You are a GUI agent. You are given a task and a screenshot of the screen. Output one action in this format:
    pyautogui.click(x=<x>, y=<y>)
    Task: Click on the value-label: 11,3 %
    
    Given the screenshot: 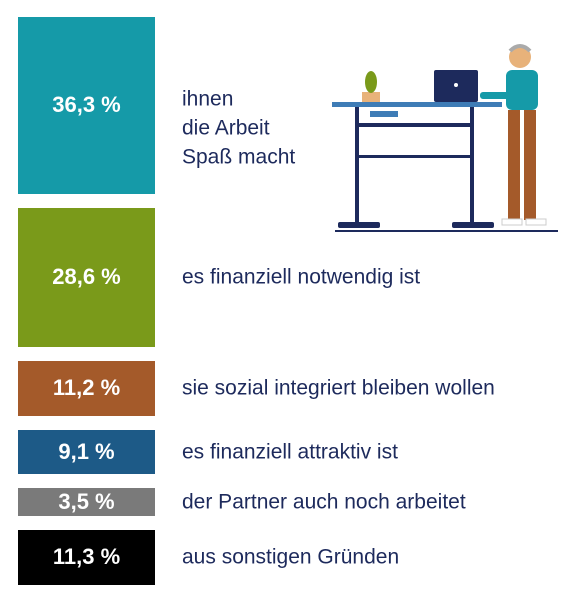 What is the action you would take?
    pyautogui.click(x=86, y=557)
    